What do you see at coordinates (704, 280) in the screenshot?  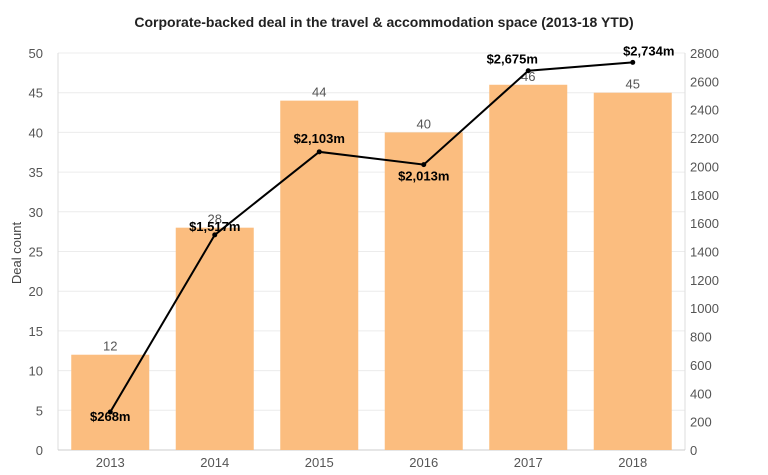 I see `y2-tick-label: 1200` at bounding box center [704, 280].